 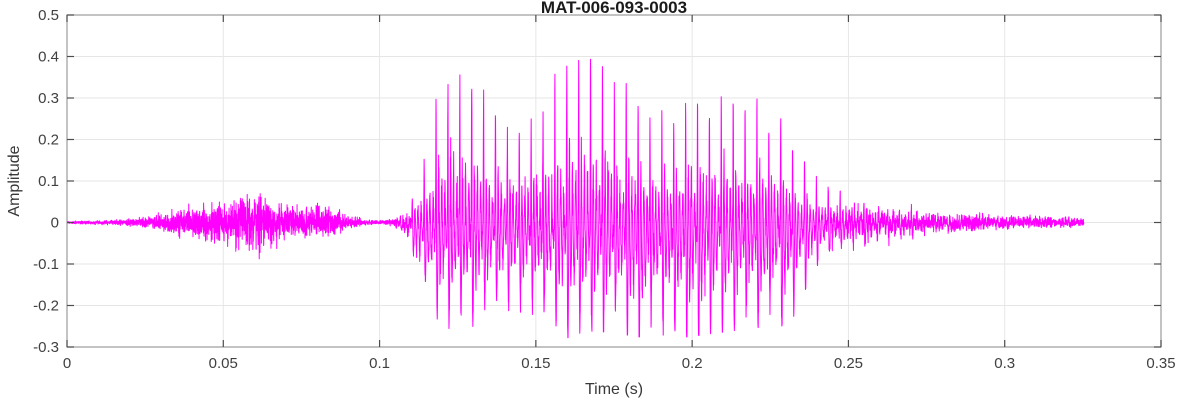 What do you see at coordinates (46, 347) in the screenshot?
I see `y-tick-label: -0.3` at bounding box center [46, 347].